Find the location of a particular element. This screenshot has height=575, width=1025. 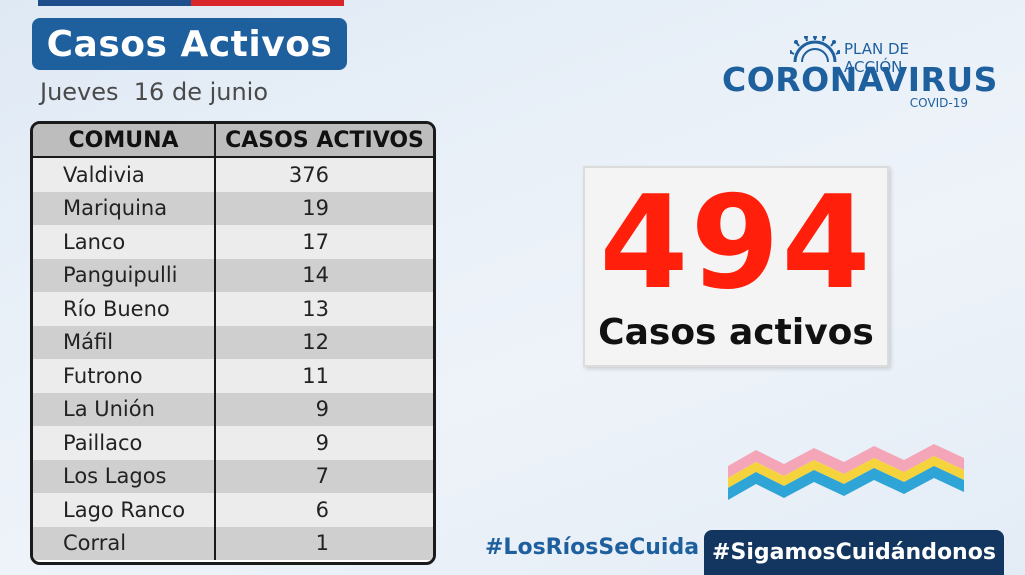

casos-cell: 376 is located at coordinates (324, 174).